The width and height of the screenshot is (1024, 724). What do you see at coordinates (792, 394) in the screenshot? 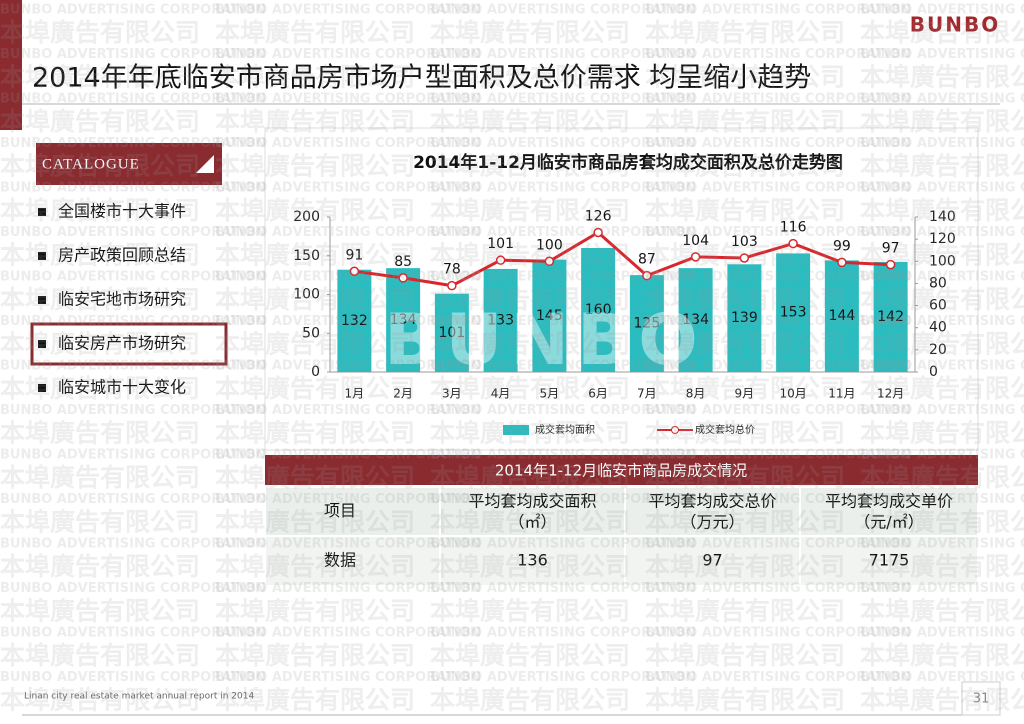
I see `x-tick-label: 10月` at bounding box center [792, 394].